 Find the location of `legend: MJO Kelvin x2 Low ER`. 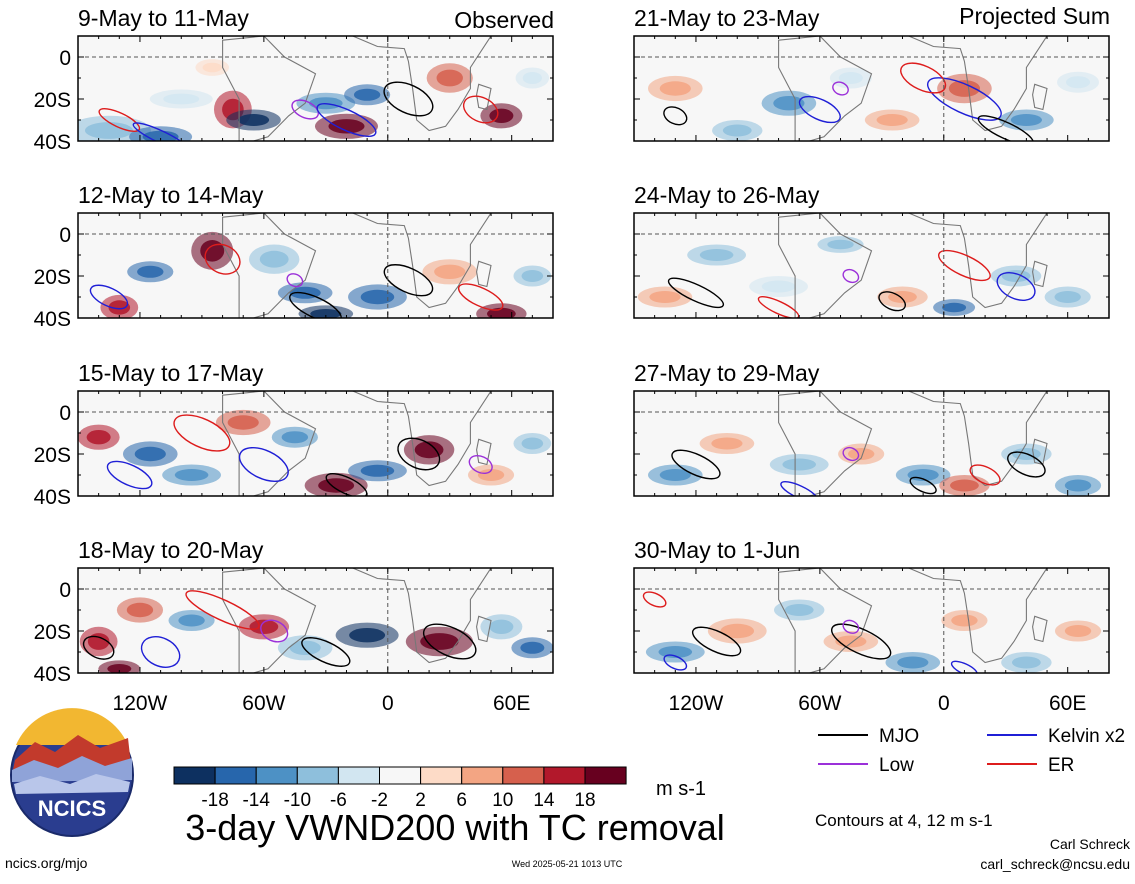

legend: MJO Kelvin x2 Low ER is located at coordinates (971, 751).